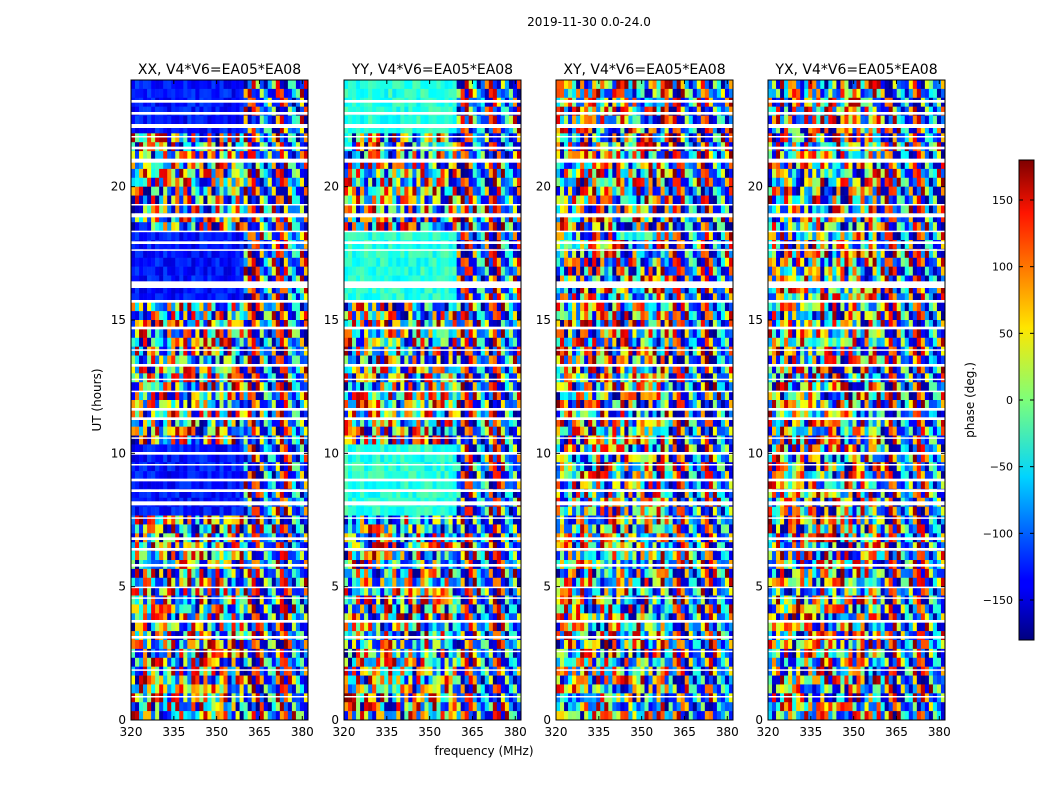 The image size is (1050, 800). What do you see at coordinates (122, 720) in the screenshot?
I see `y-tick-label: 0` at bounding box center [122, 720].